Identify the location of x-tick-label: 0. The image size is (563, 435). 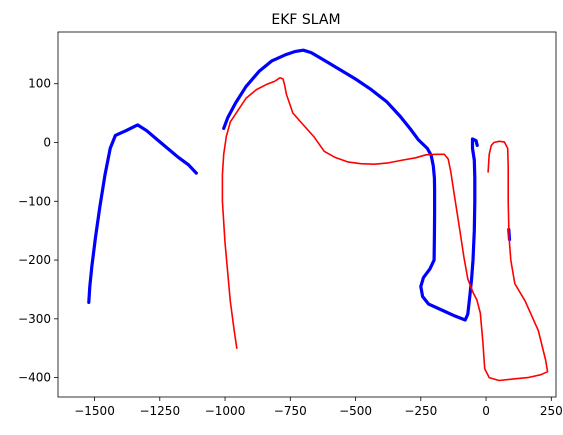
(486, 411).